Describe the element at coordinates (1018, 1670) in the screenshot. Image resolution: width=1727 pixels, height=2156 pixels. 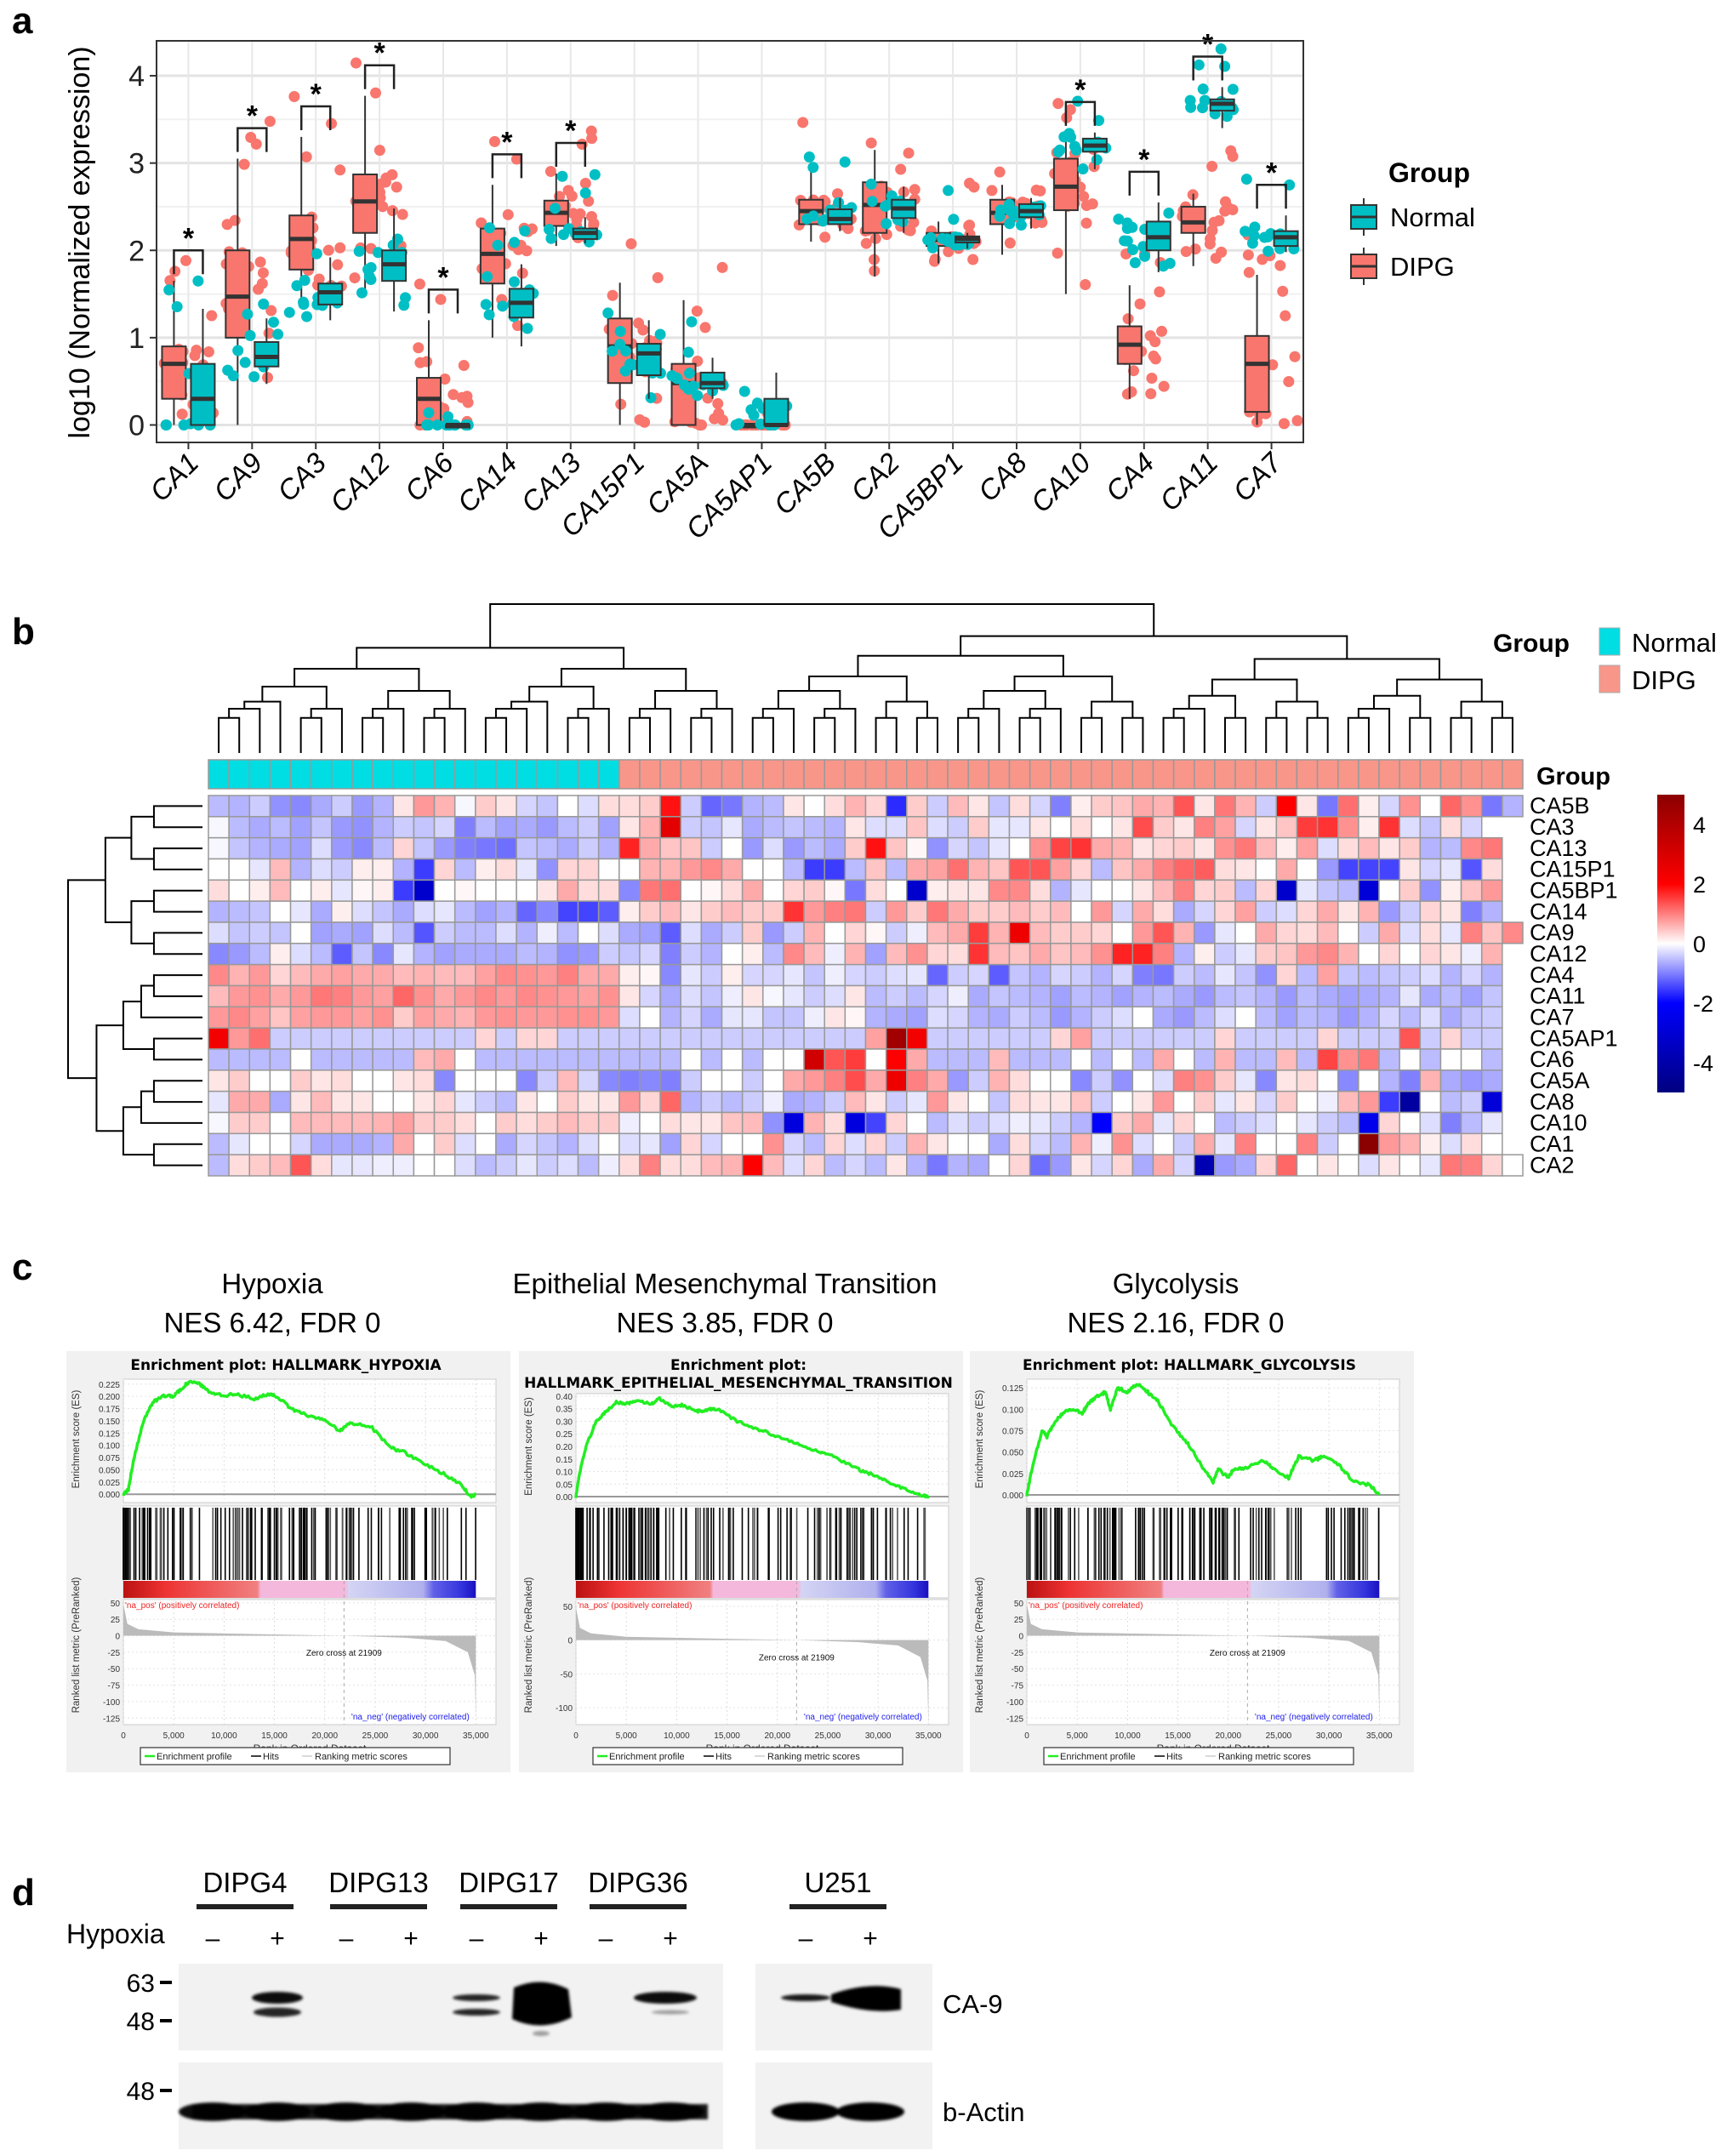
I see `rank-tick-label: -50` at that location.